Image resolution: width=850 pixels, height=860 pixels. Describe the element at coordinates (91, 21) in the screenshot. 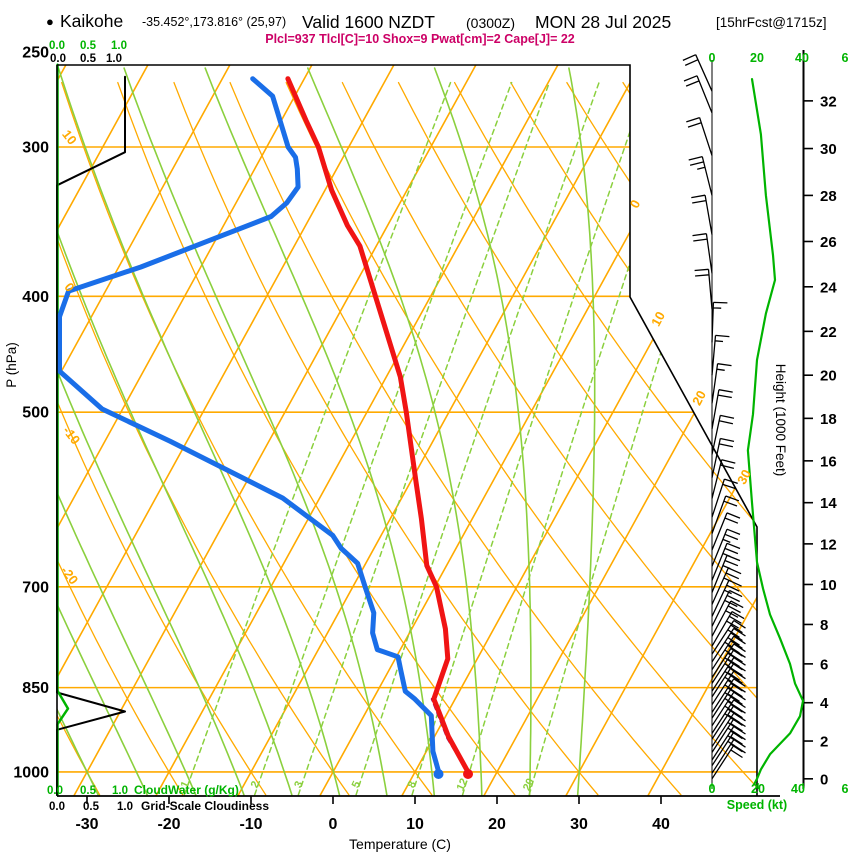

I see `station-name: Kaikohe` at that location.